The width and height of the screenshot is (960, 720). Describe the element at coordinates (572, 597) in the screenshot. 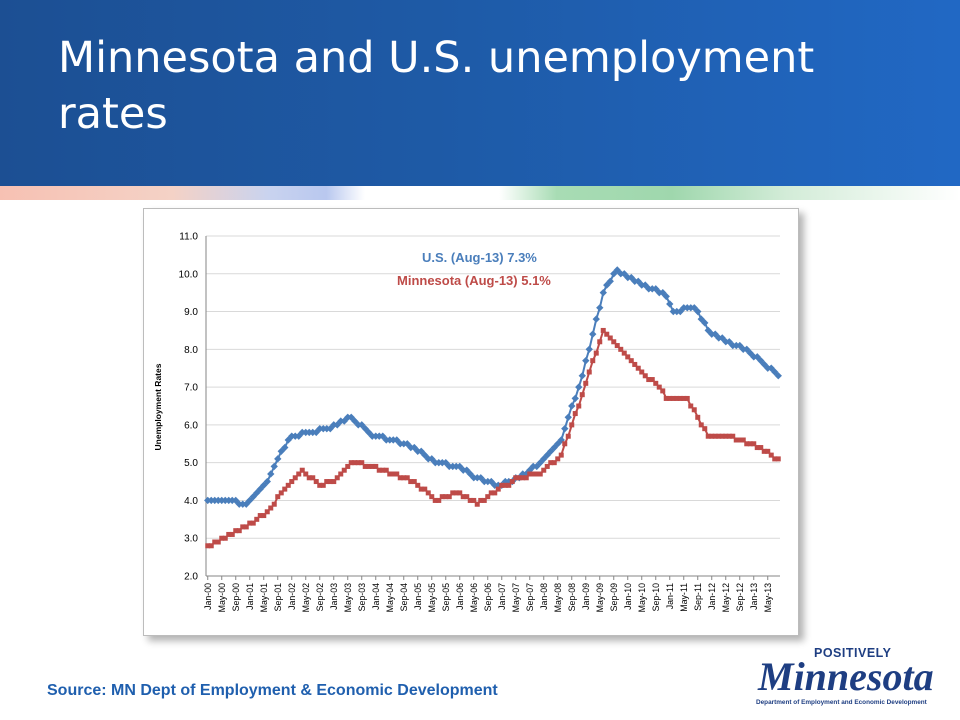

I see `x-tick-label: Sep-08` at that location.